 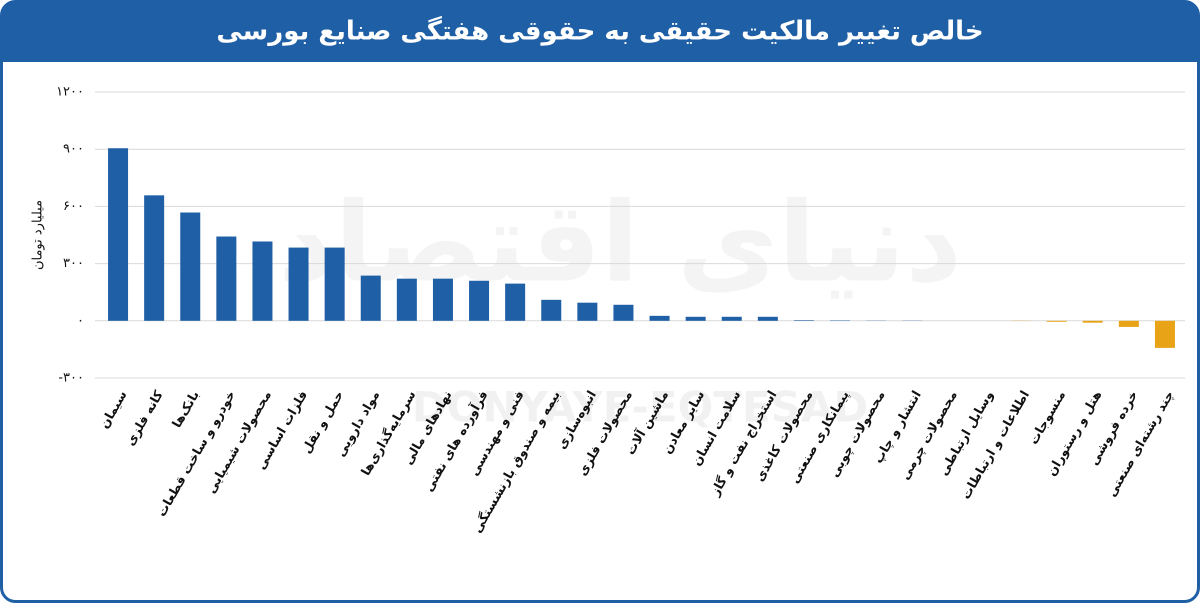 What do you see at coordinates (80, 320) in the screenshot?
I see `y-tick-label: ۰` at bounding box center [80, 320].